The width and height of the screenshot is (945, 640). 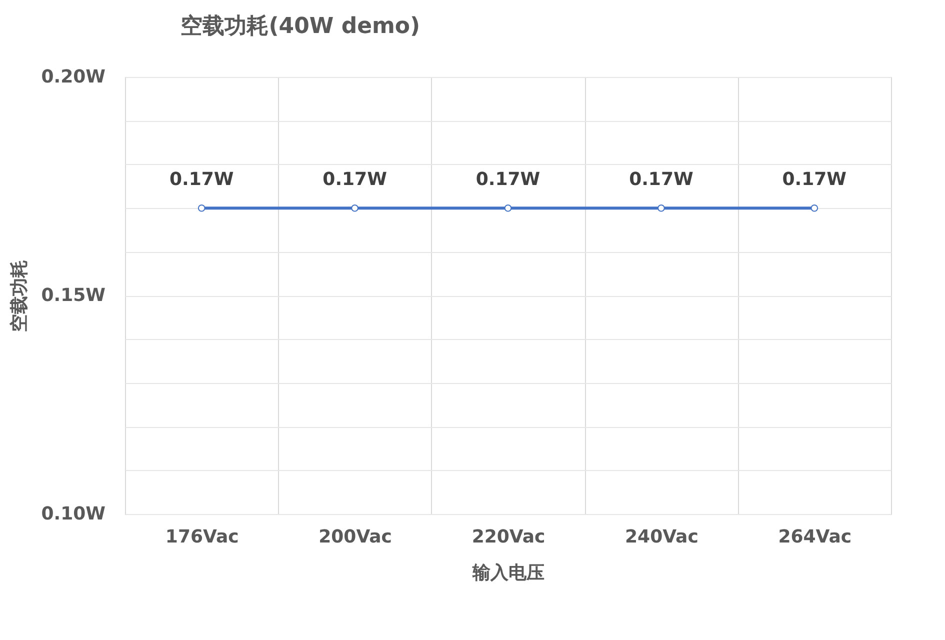 What do you see at coordinates (73, 295) in the screenshot?
I see `y-tick-label: 0.15W` at bounding box center [73, 295].